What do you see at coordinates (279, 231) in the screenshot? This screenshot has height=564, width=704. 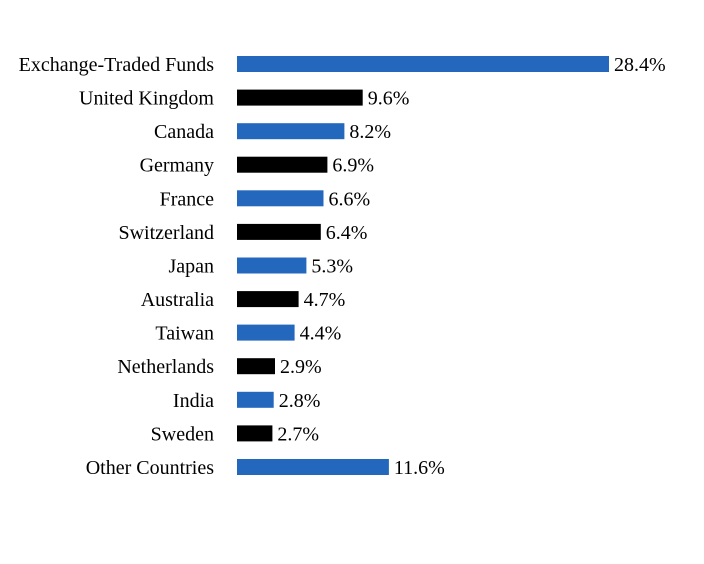 I see `bar-switzerland` at bounding box center [279, 231].